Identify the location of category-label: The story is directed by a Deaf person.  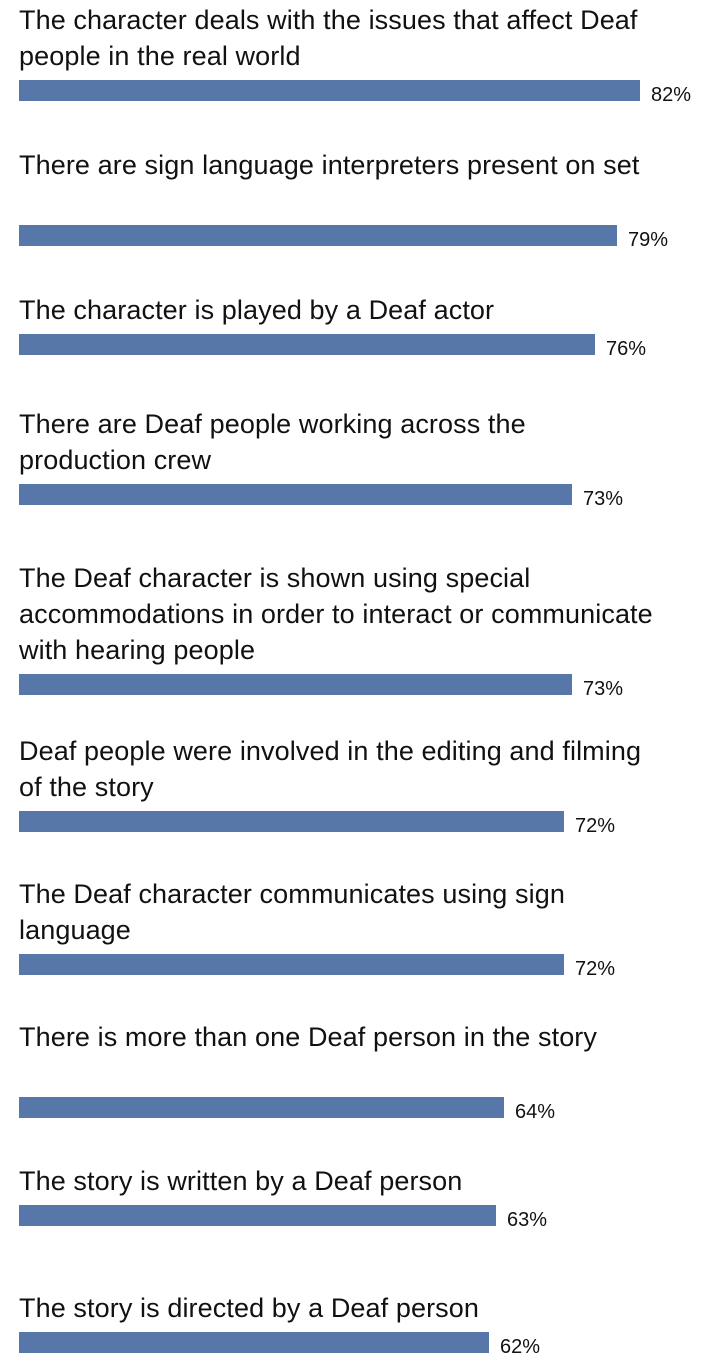
(249, 1308).